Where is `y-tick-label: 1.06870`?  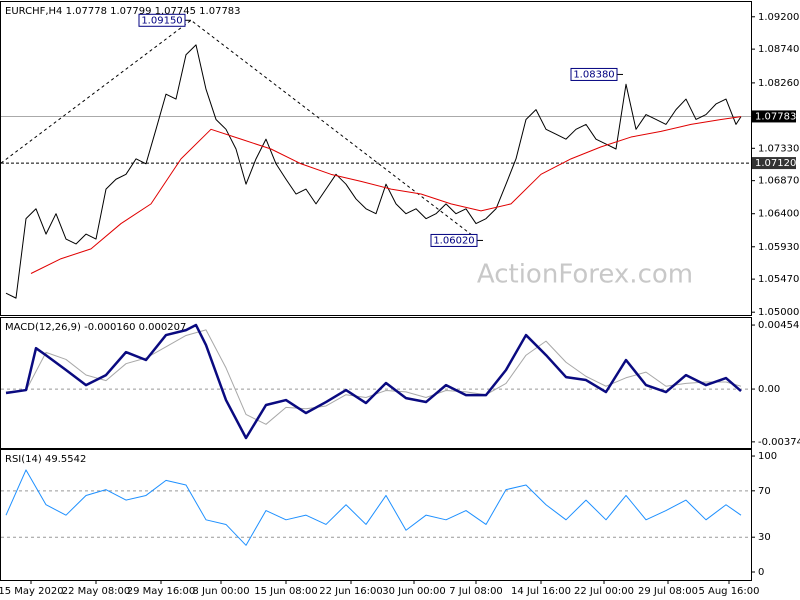 y-tick-label: 1.06870 is located at coordinates (778, 181).